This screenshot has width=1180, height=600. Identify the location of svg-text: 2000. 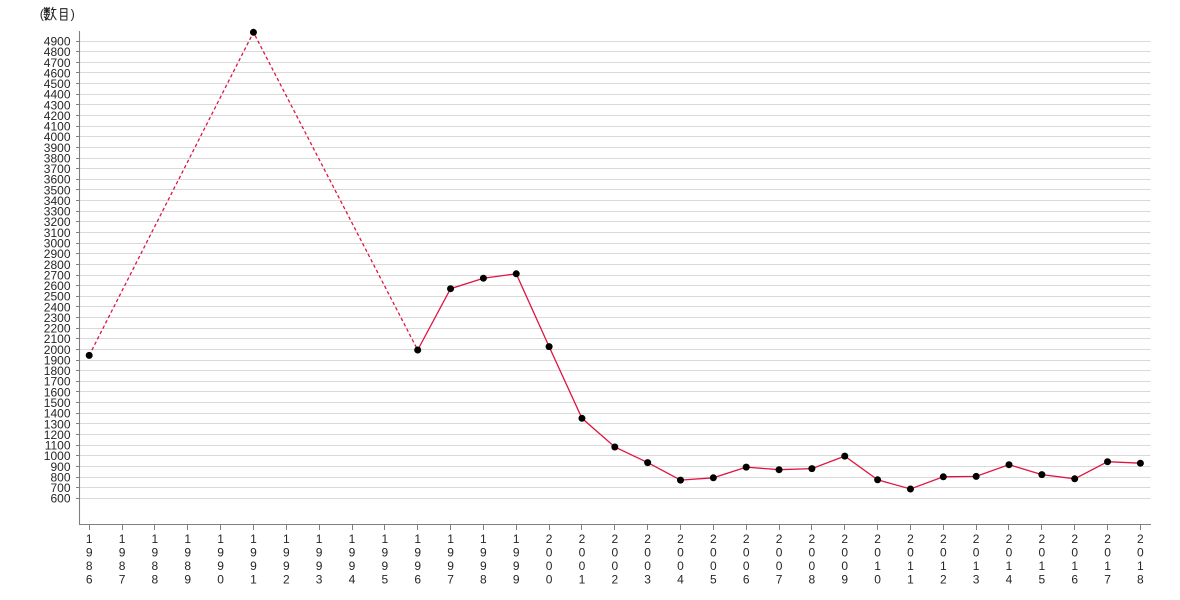
(57, 350).